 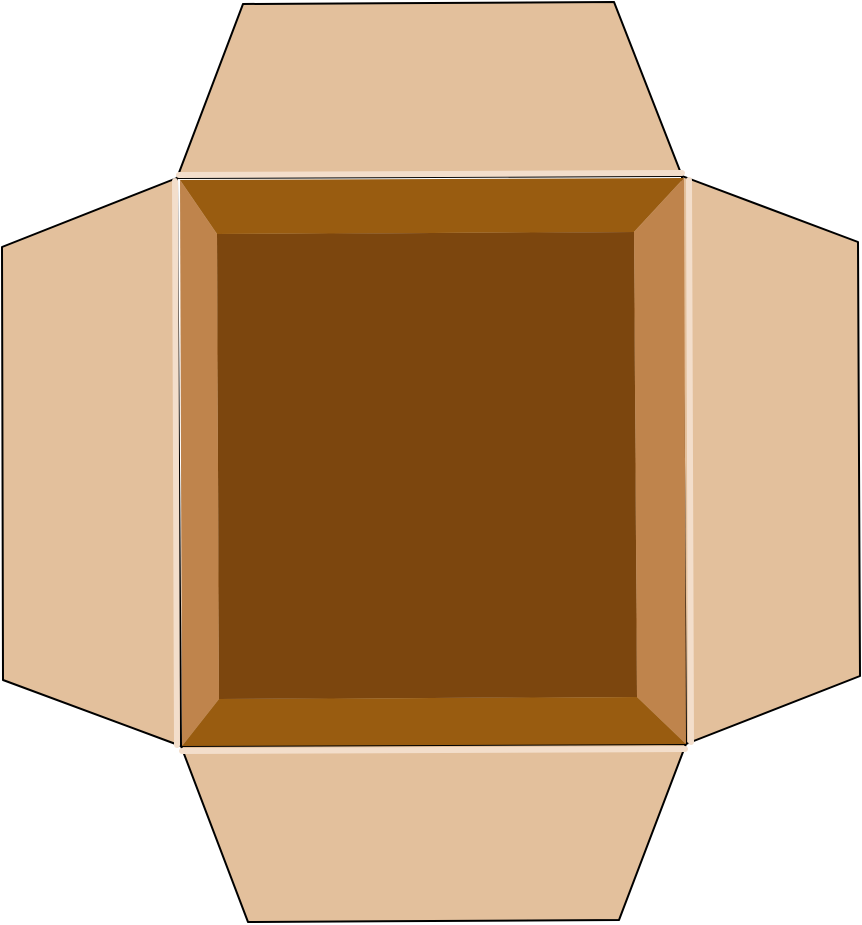 I want to click on left-flap, so click(x=91, y=462).